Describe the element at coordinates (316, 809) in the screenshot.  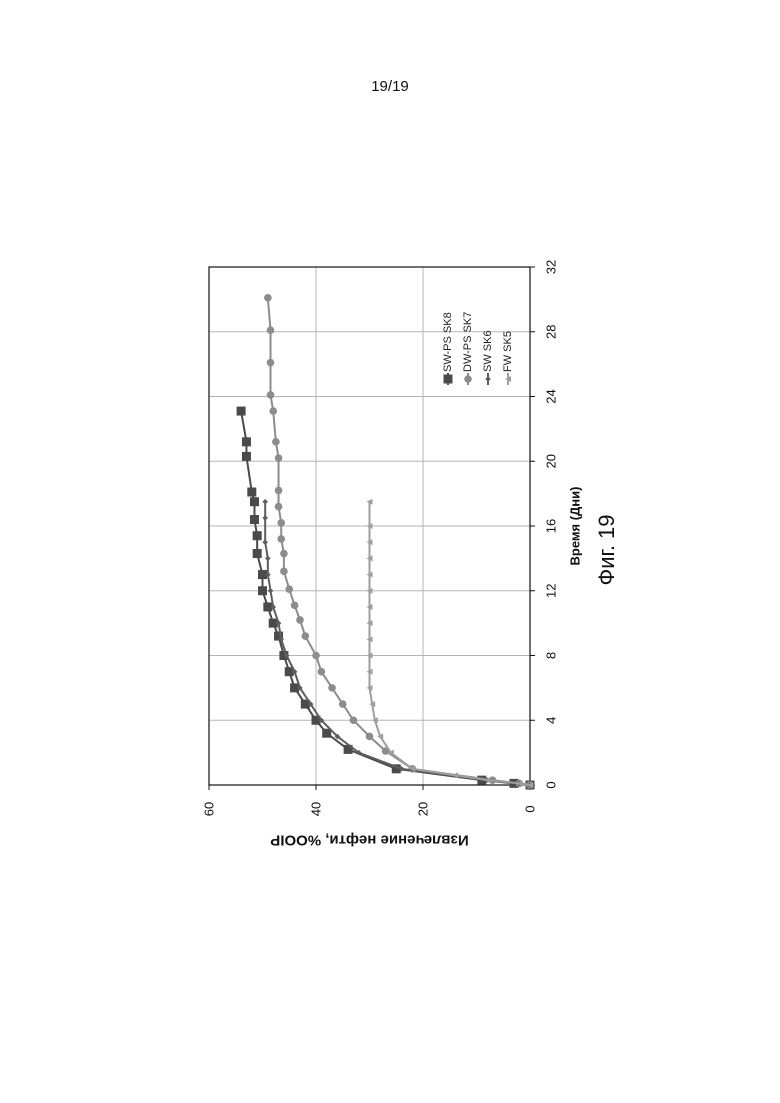
I see `y-tick-label: 40` at that location.